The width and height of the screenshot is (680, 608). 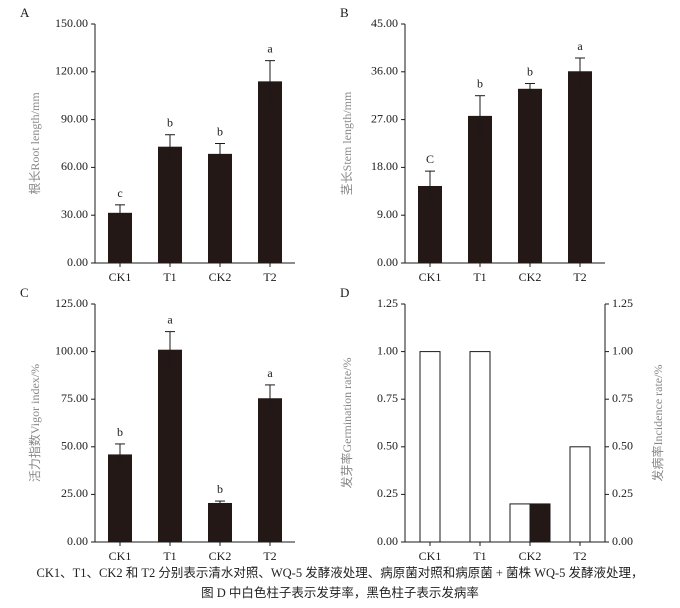 What do you see at coordinates (71, 71) in the screenshot?
I see `y-tick-label: 120.00` at bounding box center [71, 71].